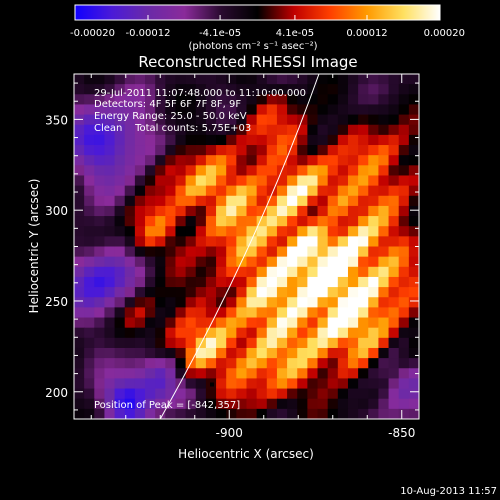 Image resolution: width=500 pixels, height=500 pixels. Describe the element at coordinates (92, 33) in the screenshot. I see `colorbar-tick-label: -0.00020` at that location.